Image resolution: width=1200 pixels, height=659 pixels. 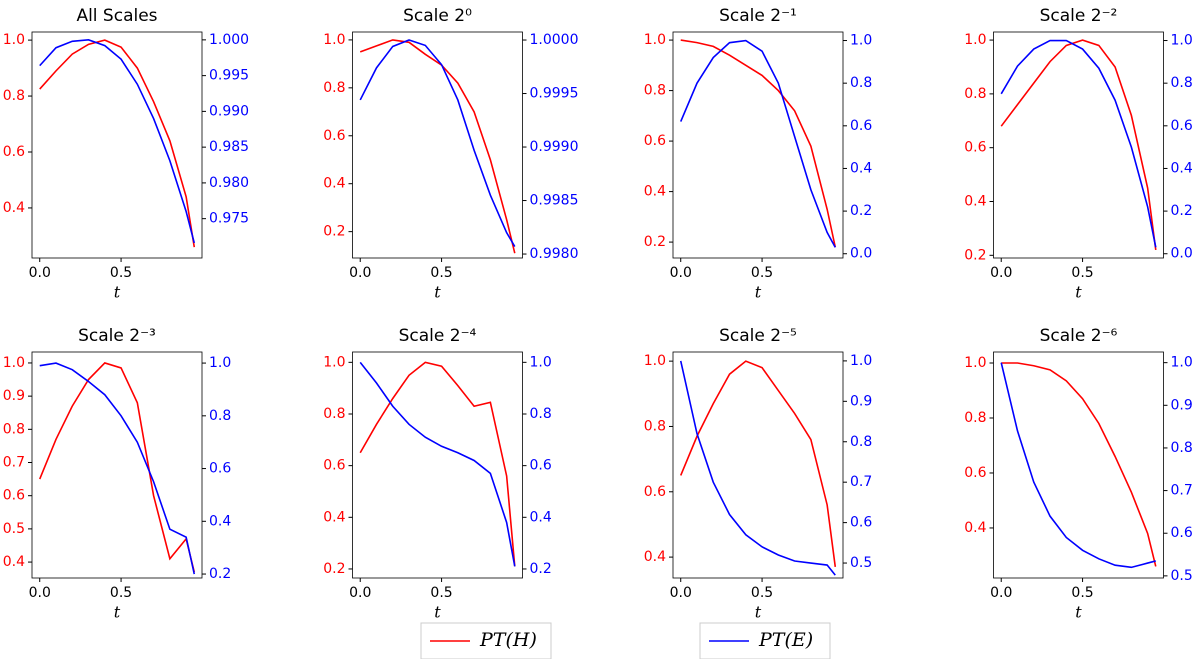 What do you see at coordinates (14, 463) in the screenshot?
I see `y-tick-label: 0.7` at bounding box center [14, 463].